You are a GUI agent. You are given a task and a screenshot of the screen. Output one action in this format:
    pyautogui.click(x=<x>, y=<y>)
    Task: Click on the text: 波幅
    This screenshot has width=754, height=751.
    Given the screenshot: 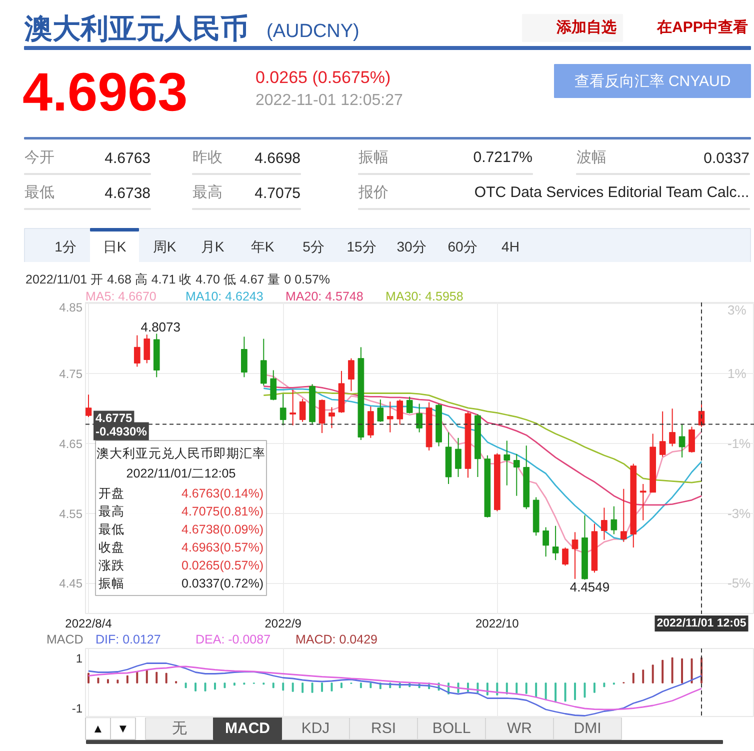 What is the action you would take?
    pyautogui.click(x=591, y=157)
    